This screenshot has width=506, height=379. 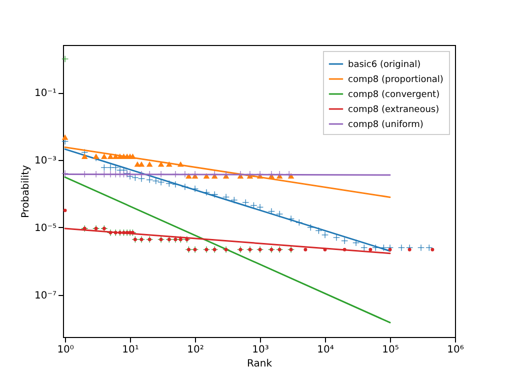 I want to click on legend-label: comp8 (uniform), so click(x=386, y=125).